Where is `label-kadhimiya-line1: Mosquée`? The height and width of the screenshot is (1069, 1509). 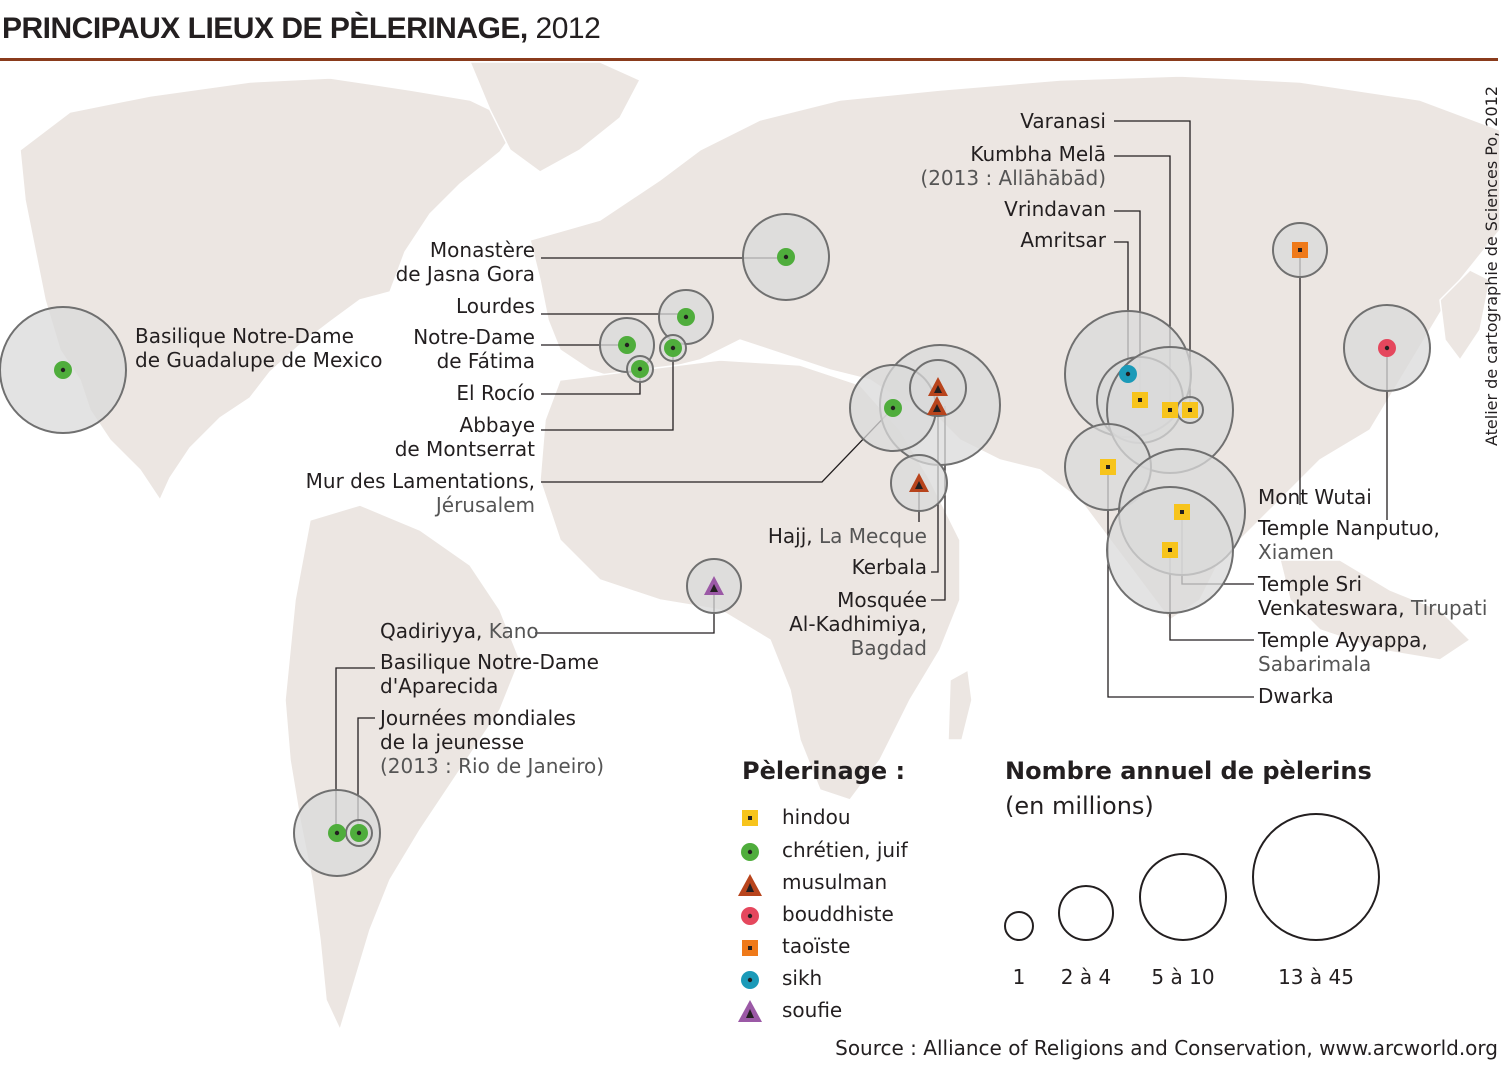 label-kadhimiya-line1: Mosquée is located at coordinates (882, 600).